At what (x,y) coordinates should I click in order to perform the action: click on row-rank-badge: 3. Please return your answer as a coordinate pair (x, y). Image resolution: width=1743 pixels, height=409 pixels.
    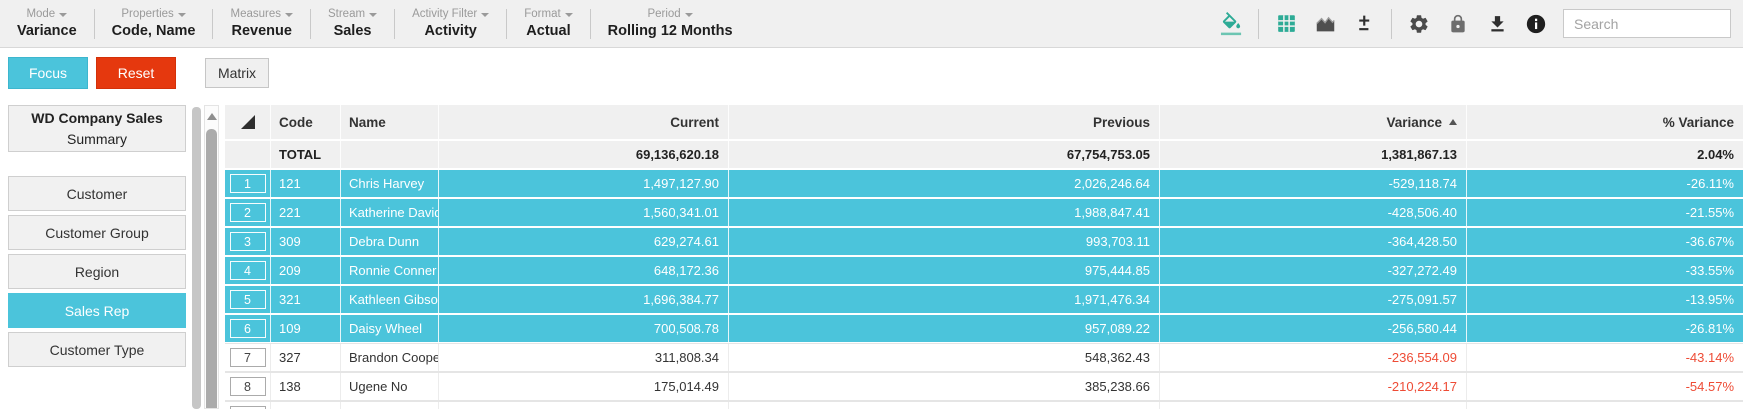
    Looking at the image, I should click on (247, 241).